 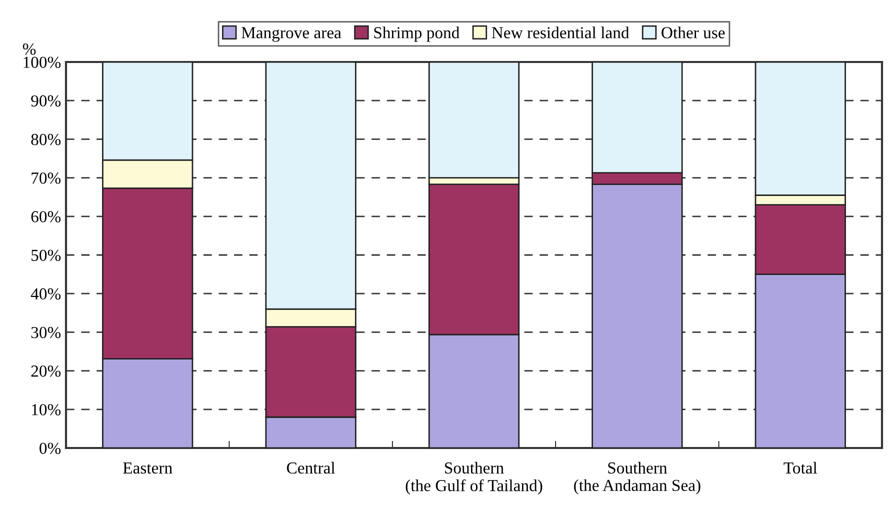 What do you see at coordinates (801, 468) in the screenshot?
I see `x-tick-label: Total` at bounding box center [801, 468].